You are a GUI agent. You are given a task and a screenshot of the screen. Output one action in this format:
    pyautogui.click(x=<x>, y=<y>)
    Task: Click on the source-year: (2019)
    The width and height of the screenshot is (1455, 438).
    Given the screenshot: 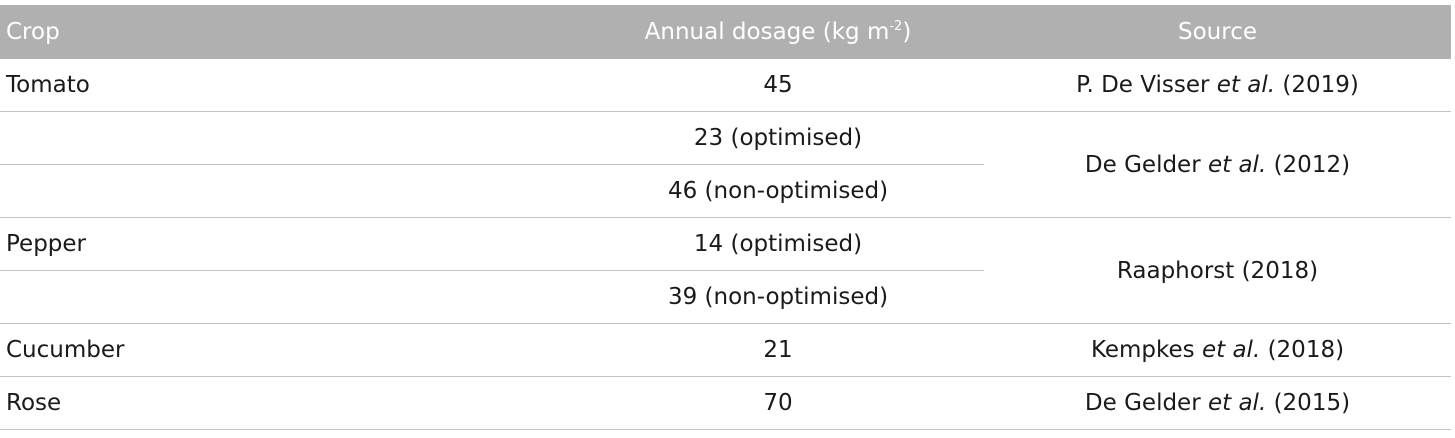 What is the action you would take?
    pyautogui.click(x=1317, y=85)
    